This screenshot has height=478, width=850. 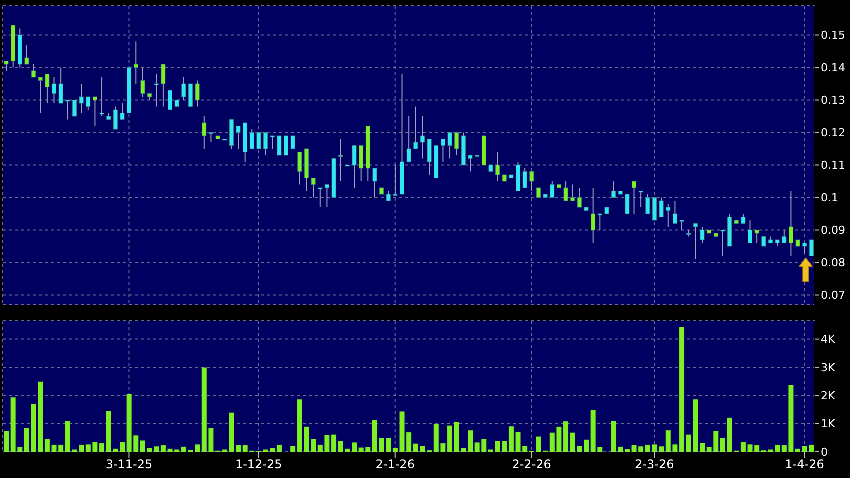 I want to click on x-tick-label: 1-4-26, so click(x=804, y=465).